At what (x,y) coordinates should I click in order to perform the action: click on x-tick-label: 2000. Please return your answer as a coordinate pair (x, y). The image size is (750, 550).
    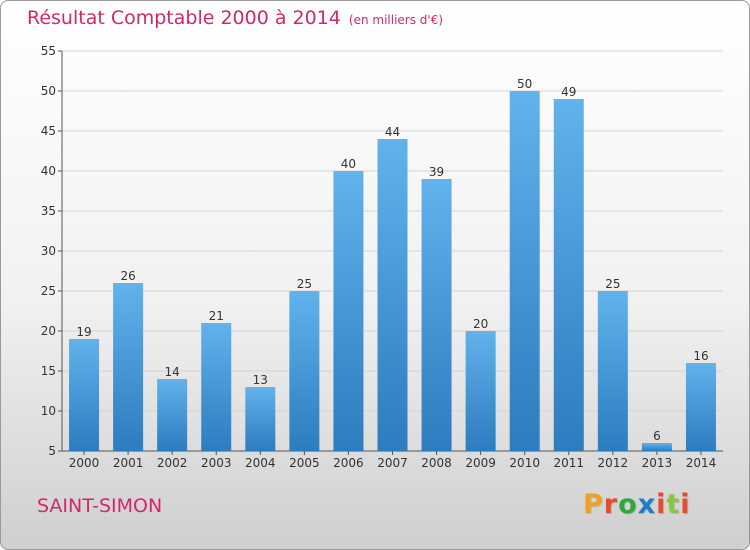
    Looking at the image, I should click on (84, 463).